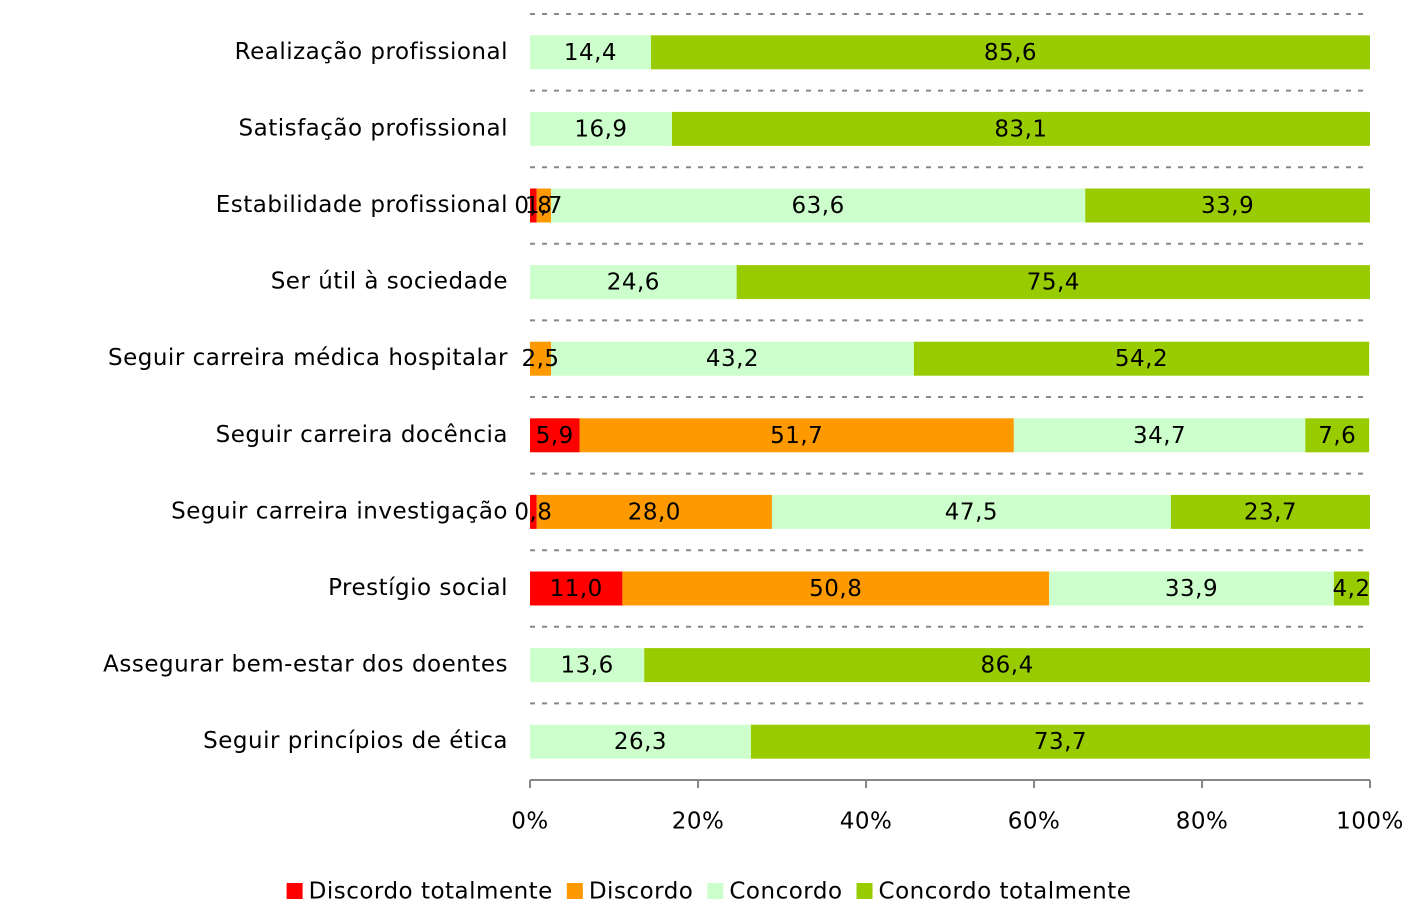 Image resolution: width=1418 pixels, height=906 pixels. Describe the element at coordinates (530, 822) in the screenshot. I see `x-tick-label: 0%` at that location.